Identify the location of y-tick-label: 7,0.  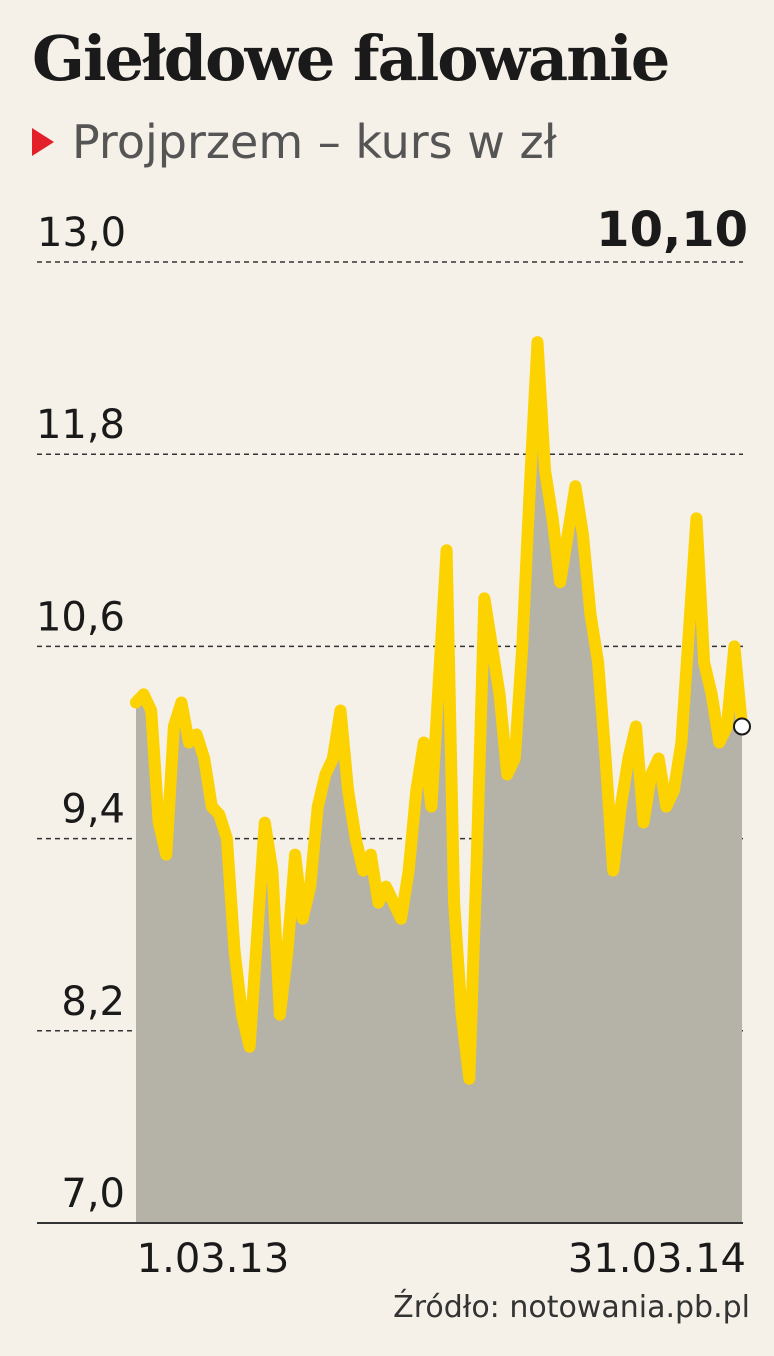
(93, 1194).